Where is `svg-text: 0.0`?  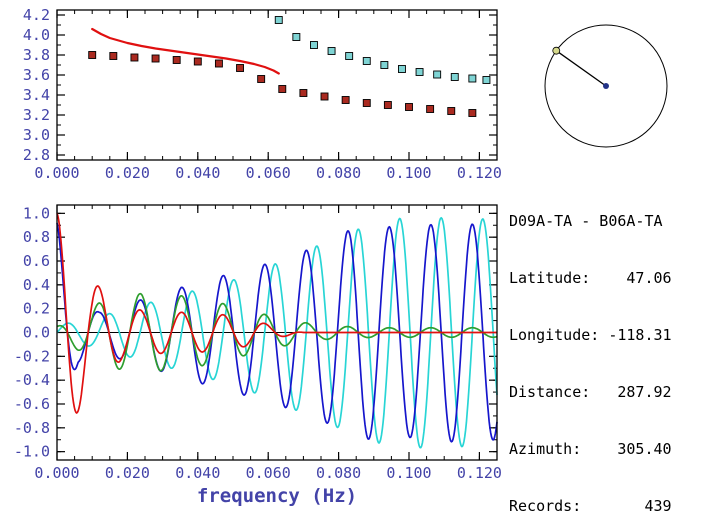
svg-text: 0.0 is located at coordinates (36, 333).